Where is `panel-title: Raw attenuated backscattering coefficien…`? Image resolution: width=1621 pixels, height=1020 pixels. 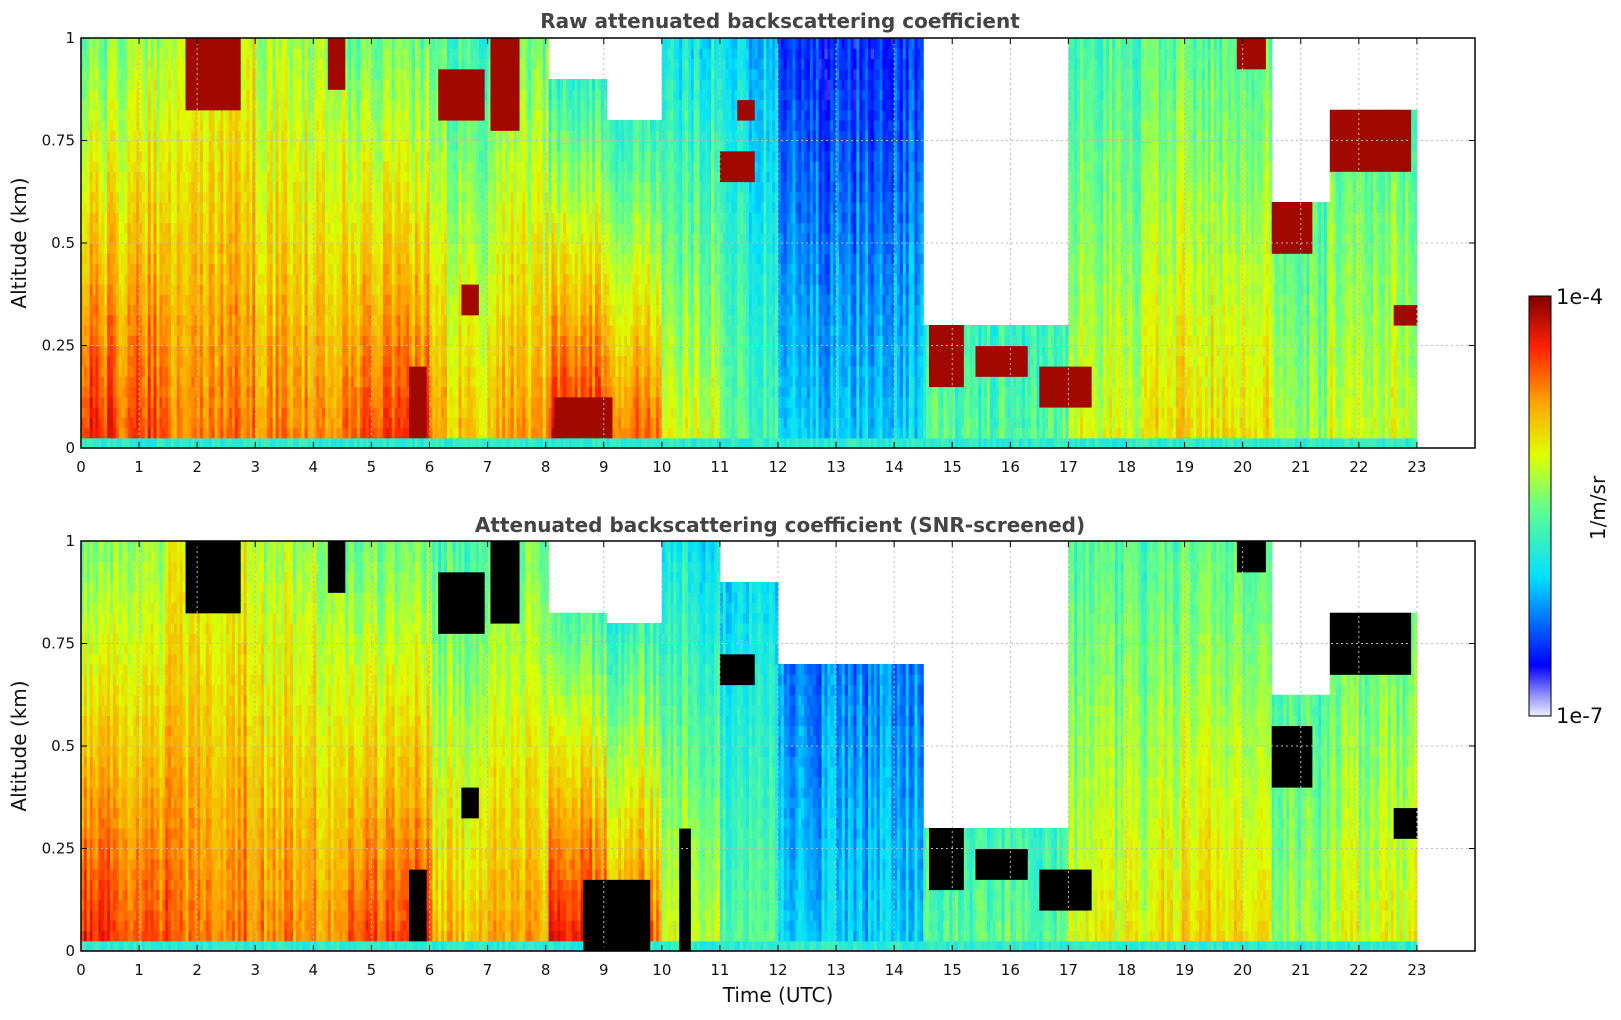 panel-title: Raw attenuated backscattering coefficien… is located at coordinates (780, 21).